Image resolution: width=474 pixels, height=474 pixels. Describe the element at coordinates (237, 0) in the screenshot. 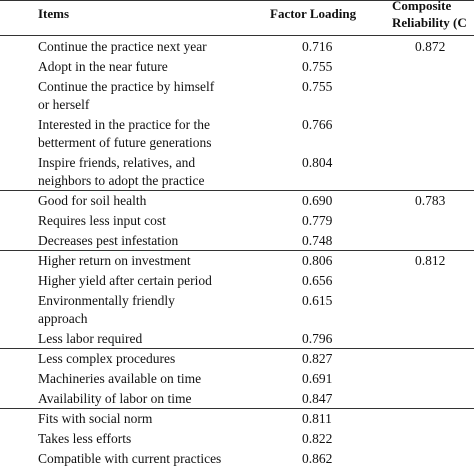

I see `top-rule` at that location.